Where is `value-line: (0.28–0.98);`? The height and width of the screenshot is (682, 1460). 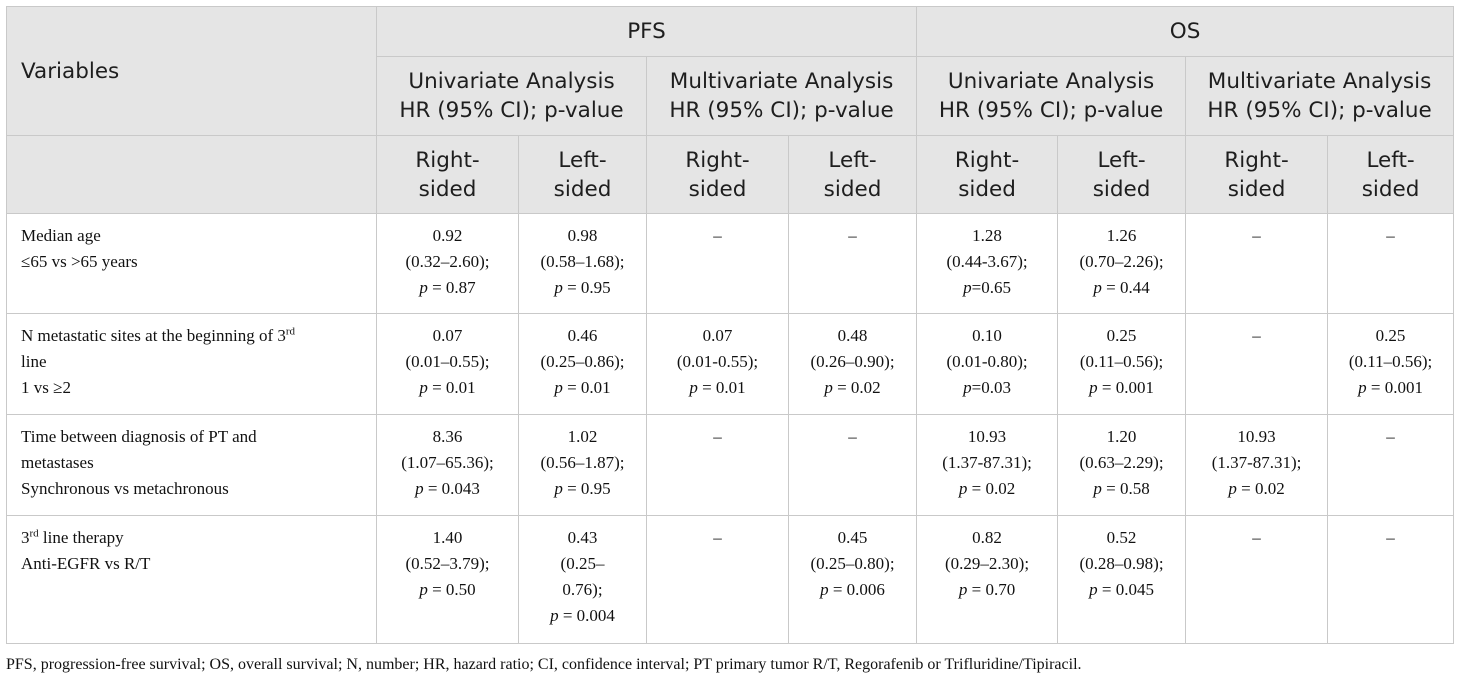 value-line: (0.28–0.98); is located at coordinates (1121, 563).